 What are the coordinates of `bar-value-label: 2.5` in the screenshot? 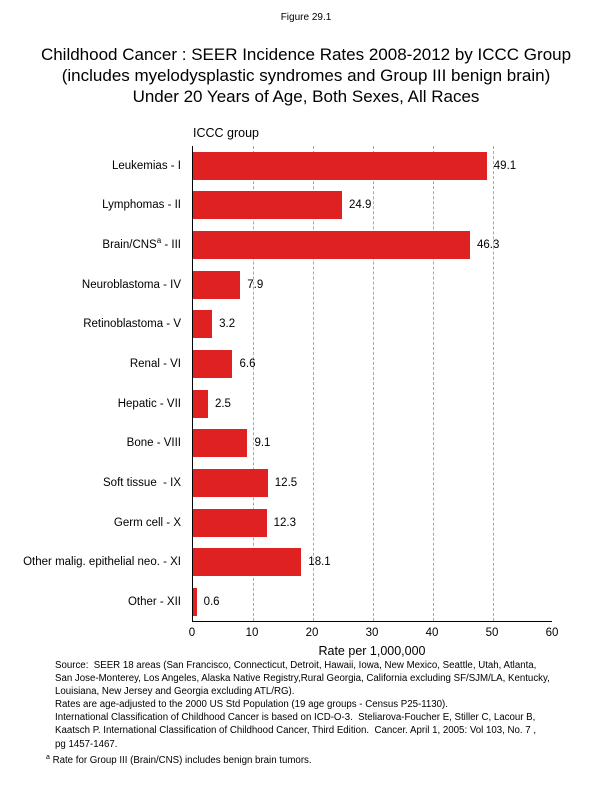 It's located at (222, 403).